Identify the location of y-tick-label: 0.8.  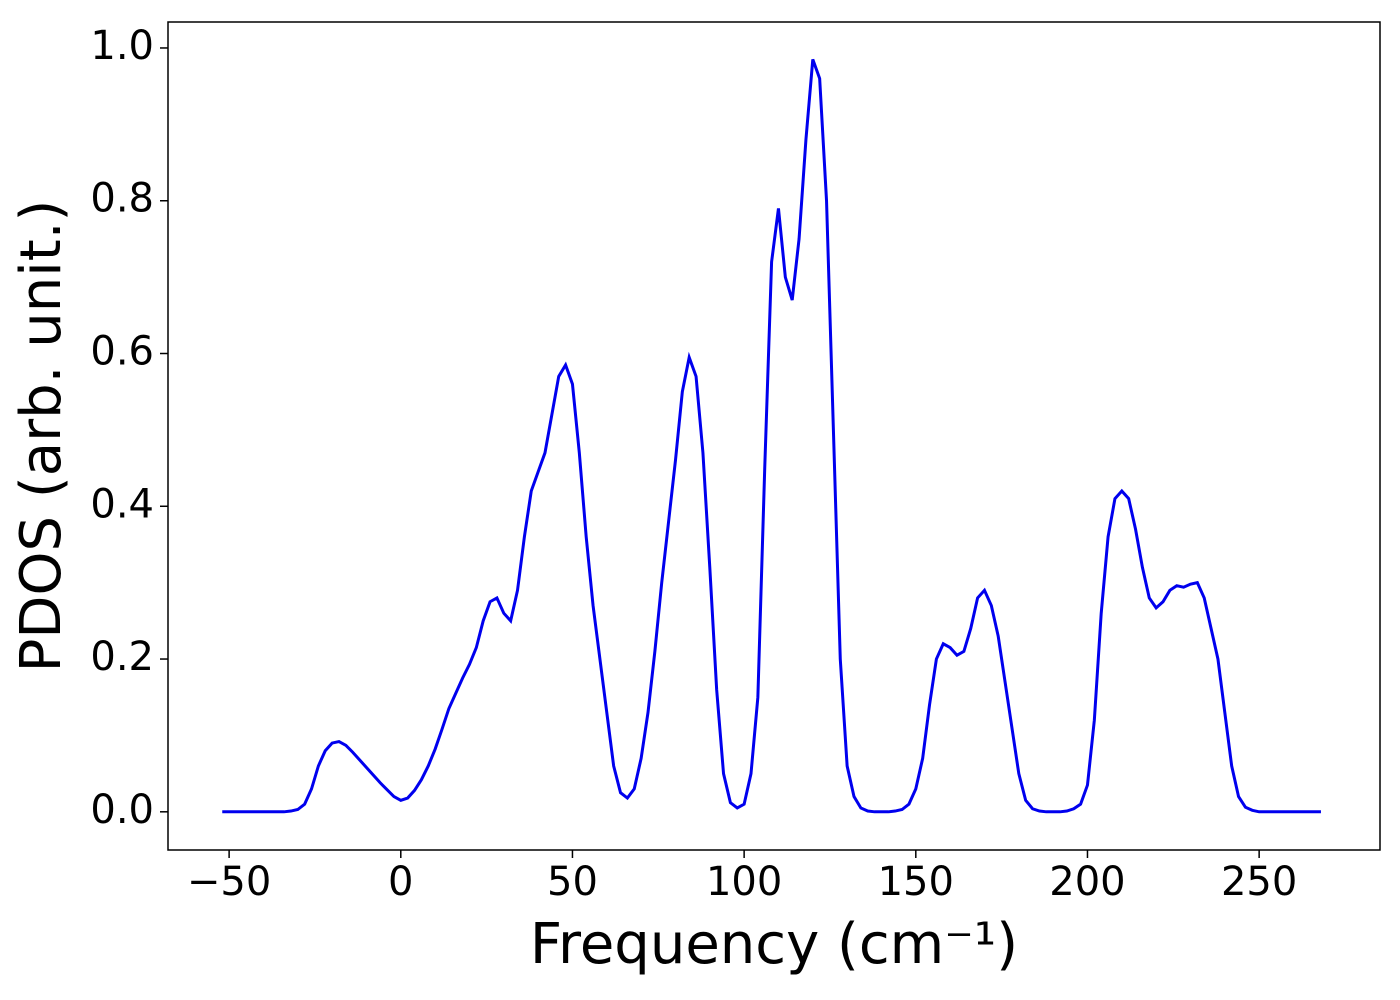
(122, 199).